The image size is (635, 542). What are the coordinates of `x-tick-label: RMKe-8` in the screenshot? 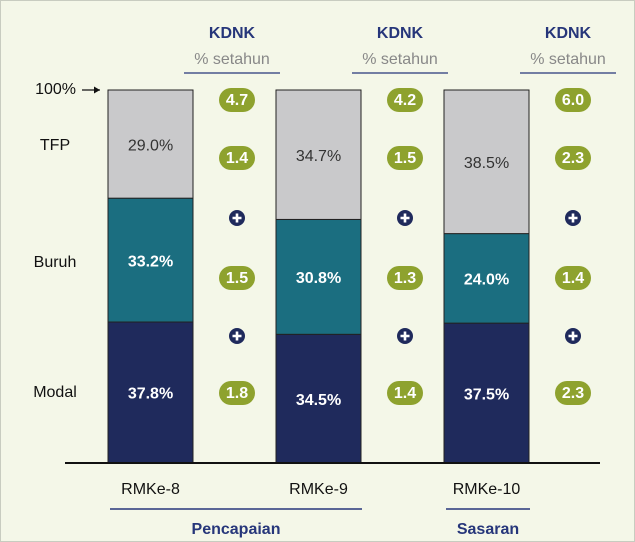 It's located at (150, 489).